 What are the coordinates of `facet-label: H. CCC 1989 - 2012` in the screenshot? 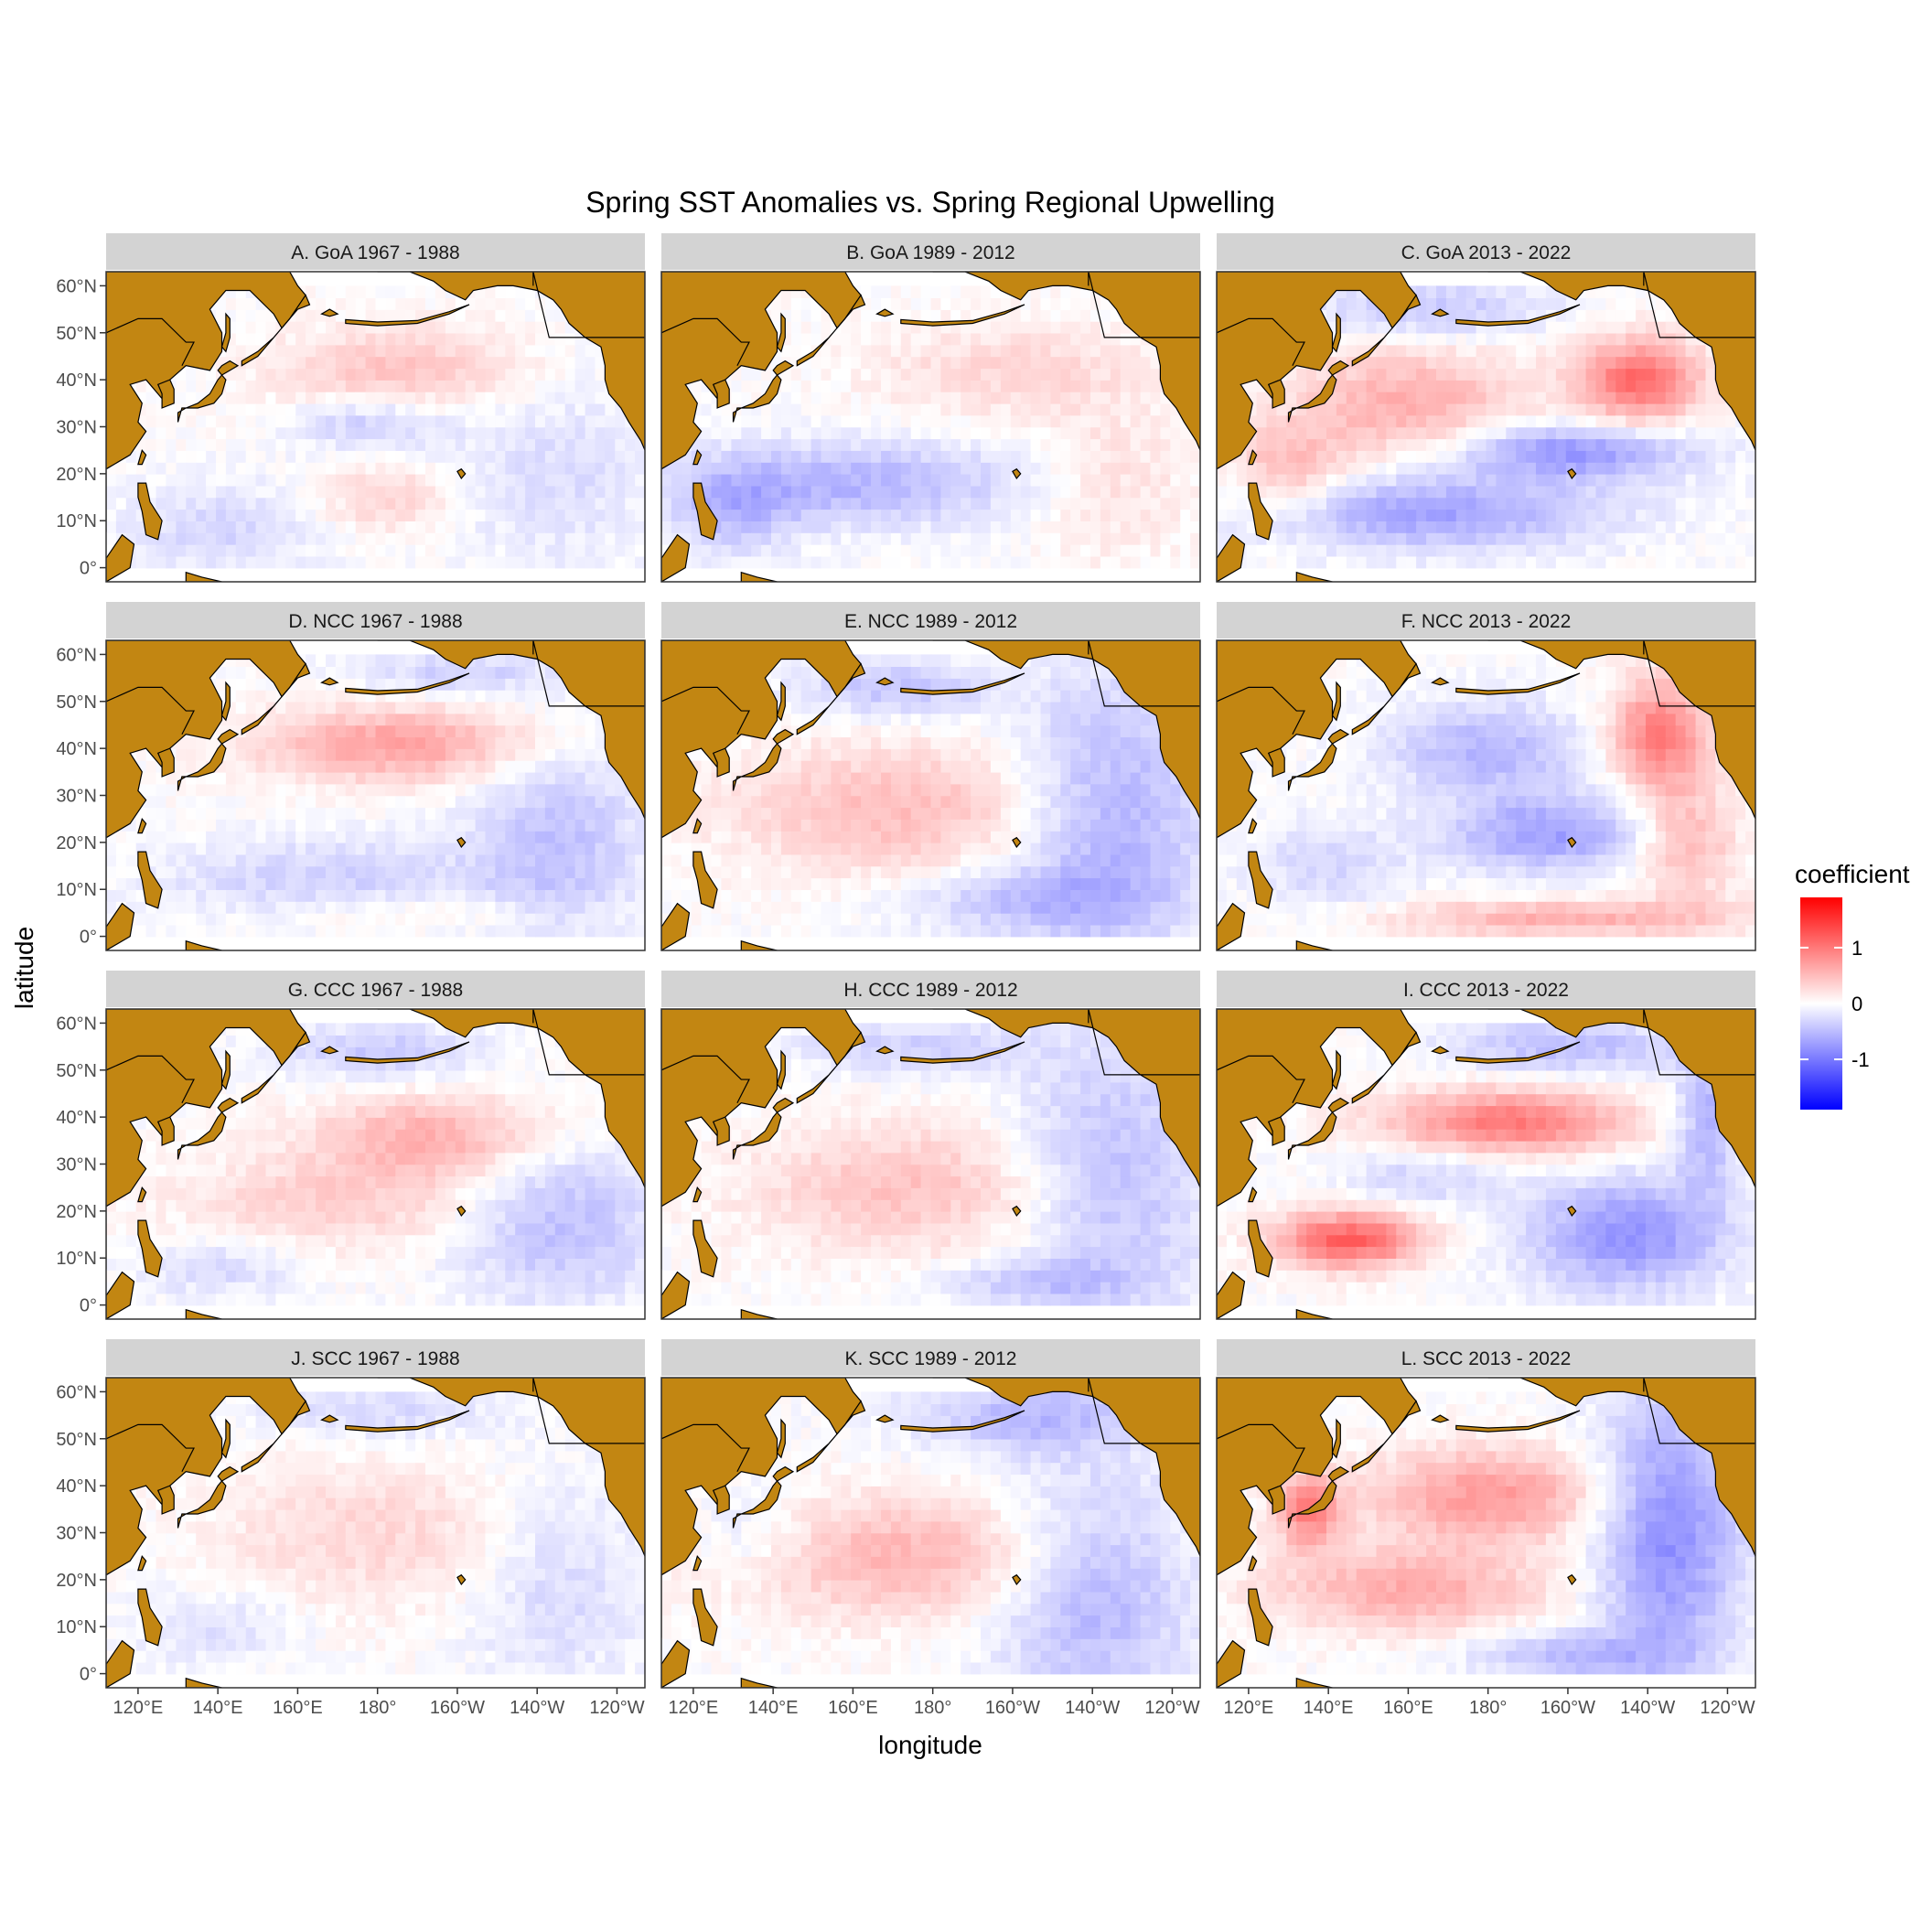 It's located at (930, 991).